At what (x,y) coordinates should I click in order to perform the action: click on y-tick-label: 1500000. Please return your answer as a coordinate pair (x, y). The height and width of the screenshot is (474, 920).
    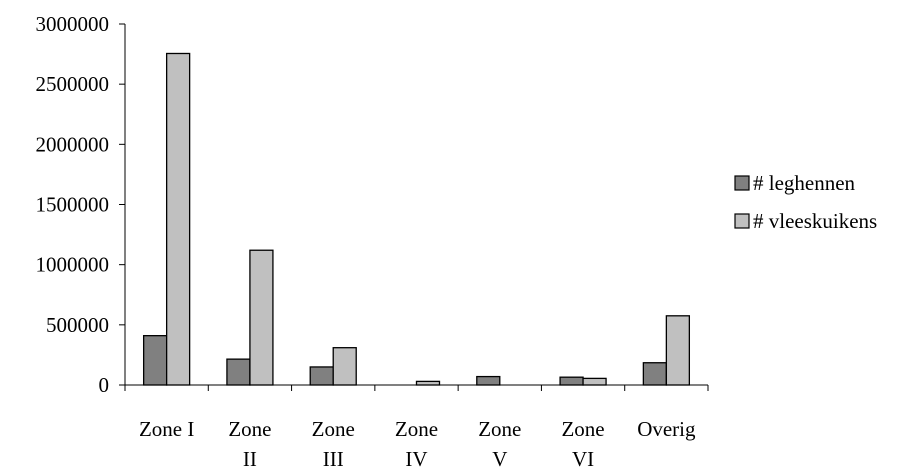
    Looking at the image, I should click on (73, 205).